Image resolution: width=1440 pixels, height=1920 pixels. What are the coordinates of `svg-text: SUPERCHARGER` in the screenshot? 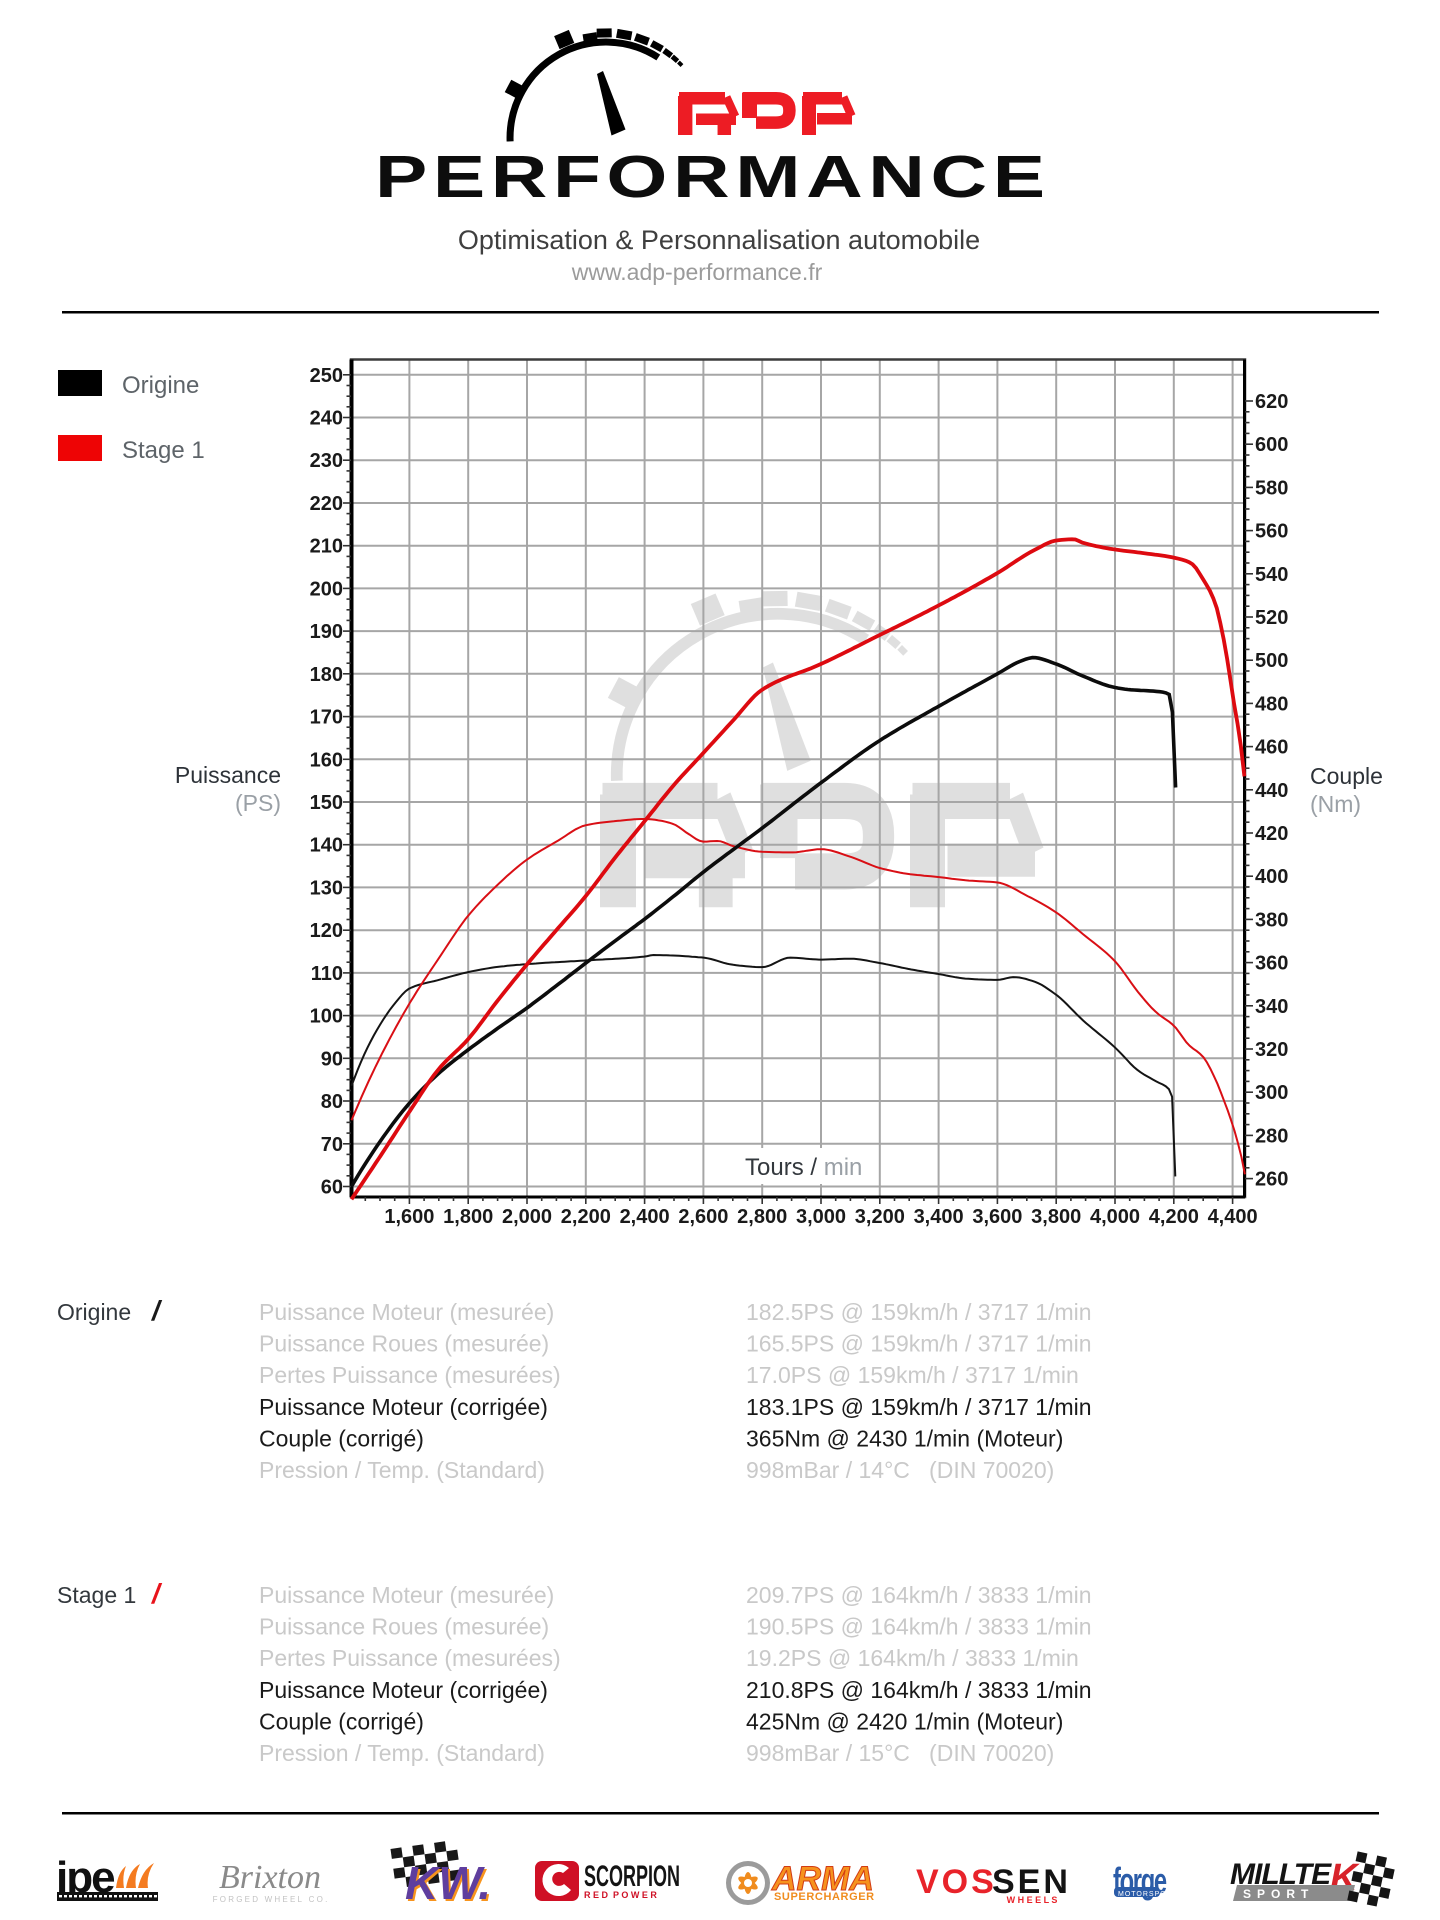 It's located at (824, 1897).